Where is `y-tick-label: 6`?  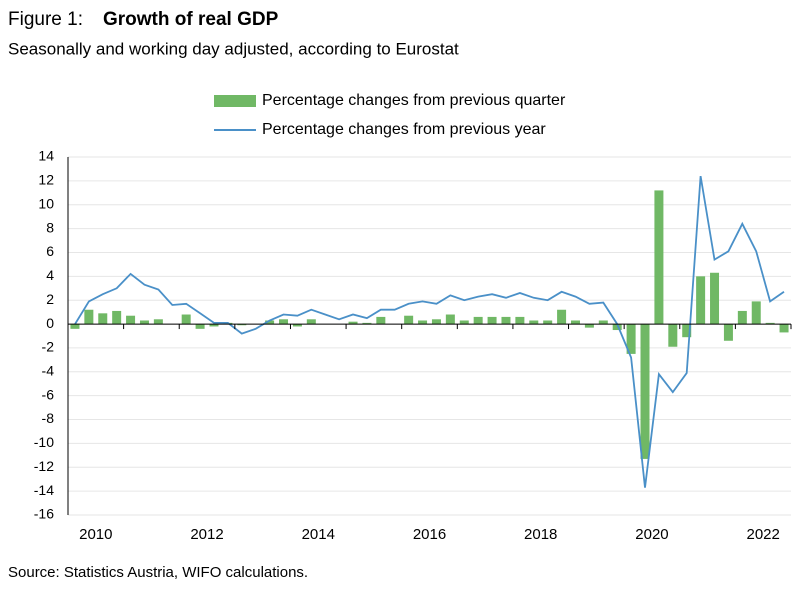 y-tick-label: 6 is located at coordinates (50, 251).